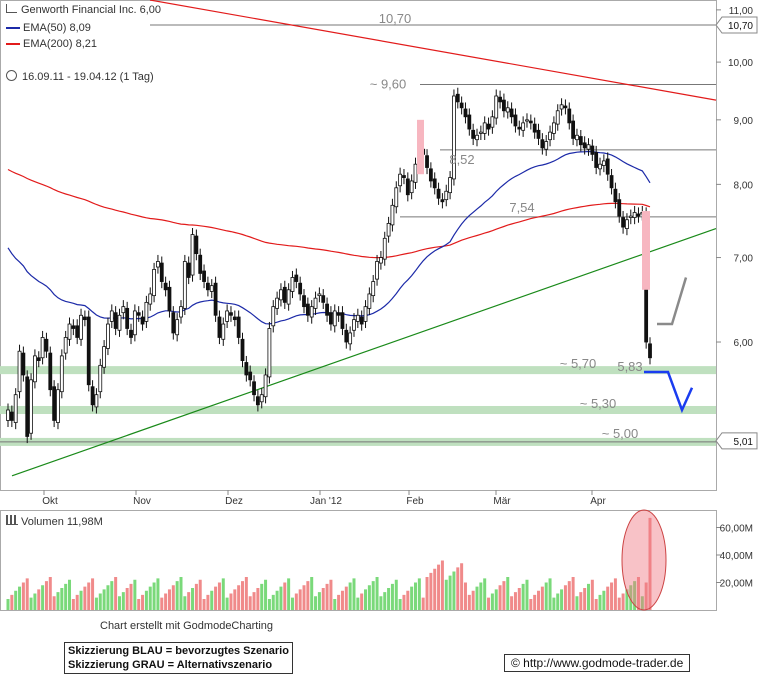 The width and height of the screenshot is (758, 684). What do you see at coordinates (13, 44) in the screenshot?
I see `ema200-swatch` at bounding box center [13, 44].